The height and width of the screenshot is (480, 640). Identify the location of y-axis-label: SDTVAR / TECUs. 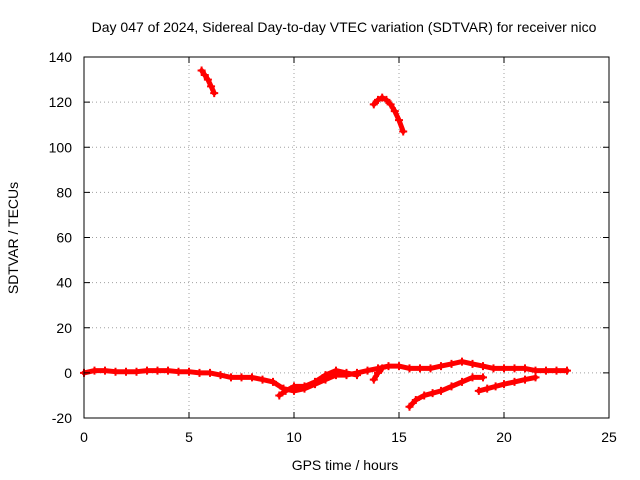
(13, 238).